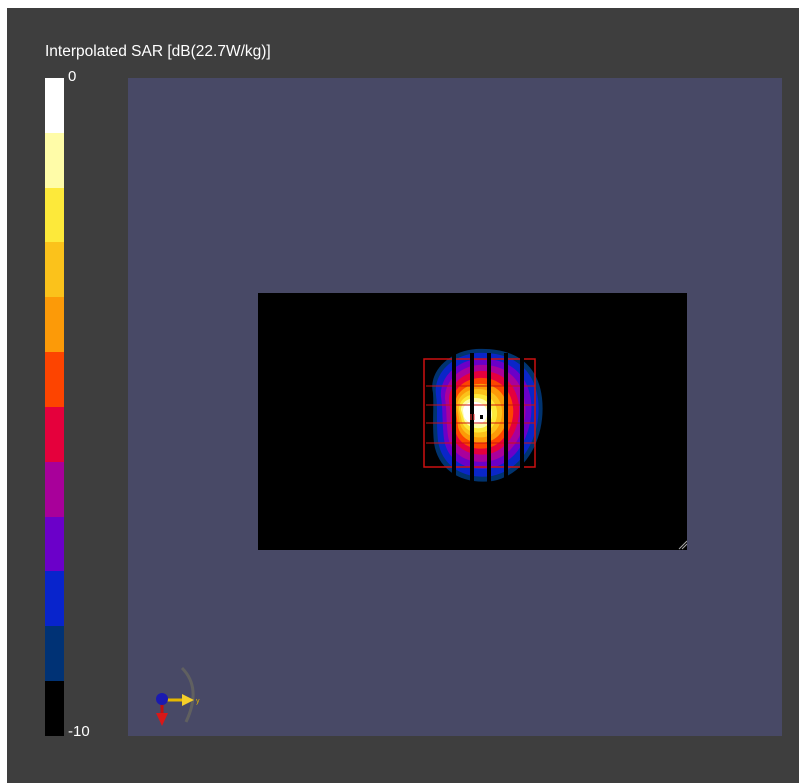  I want to click on rotation-arc-icon, so click(187, 694).